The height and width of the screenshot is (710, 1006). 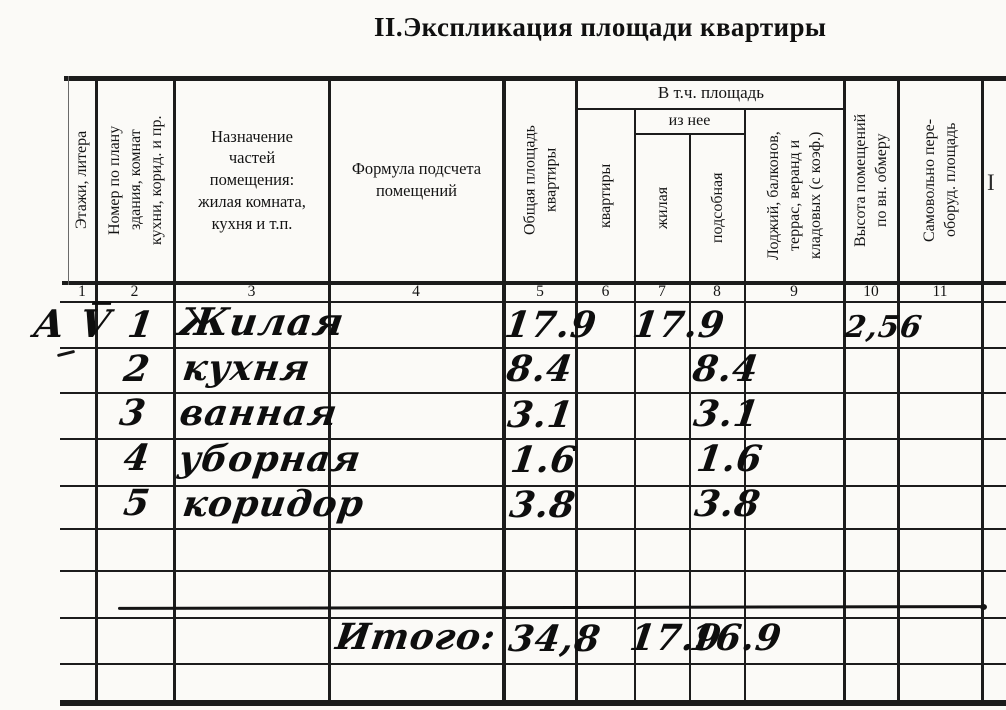 What do you see at coordinates (247, 368) in the screenshot?
I see `hw-room-name: кухня` at bounding box center [247, 368].